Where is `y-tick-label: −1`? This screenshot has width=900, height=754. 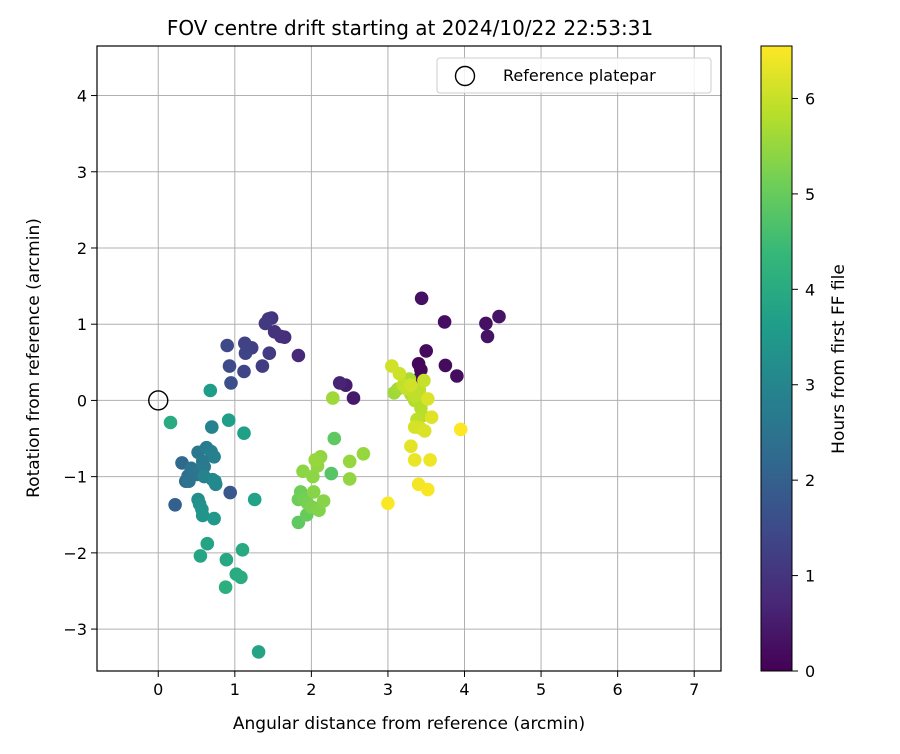
y-tick-label: −1 is located at coordinates (75, 477).